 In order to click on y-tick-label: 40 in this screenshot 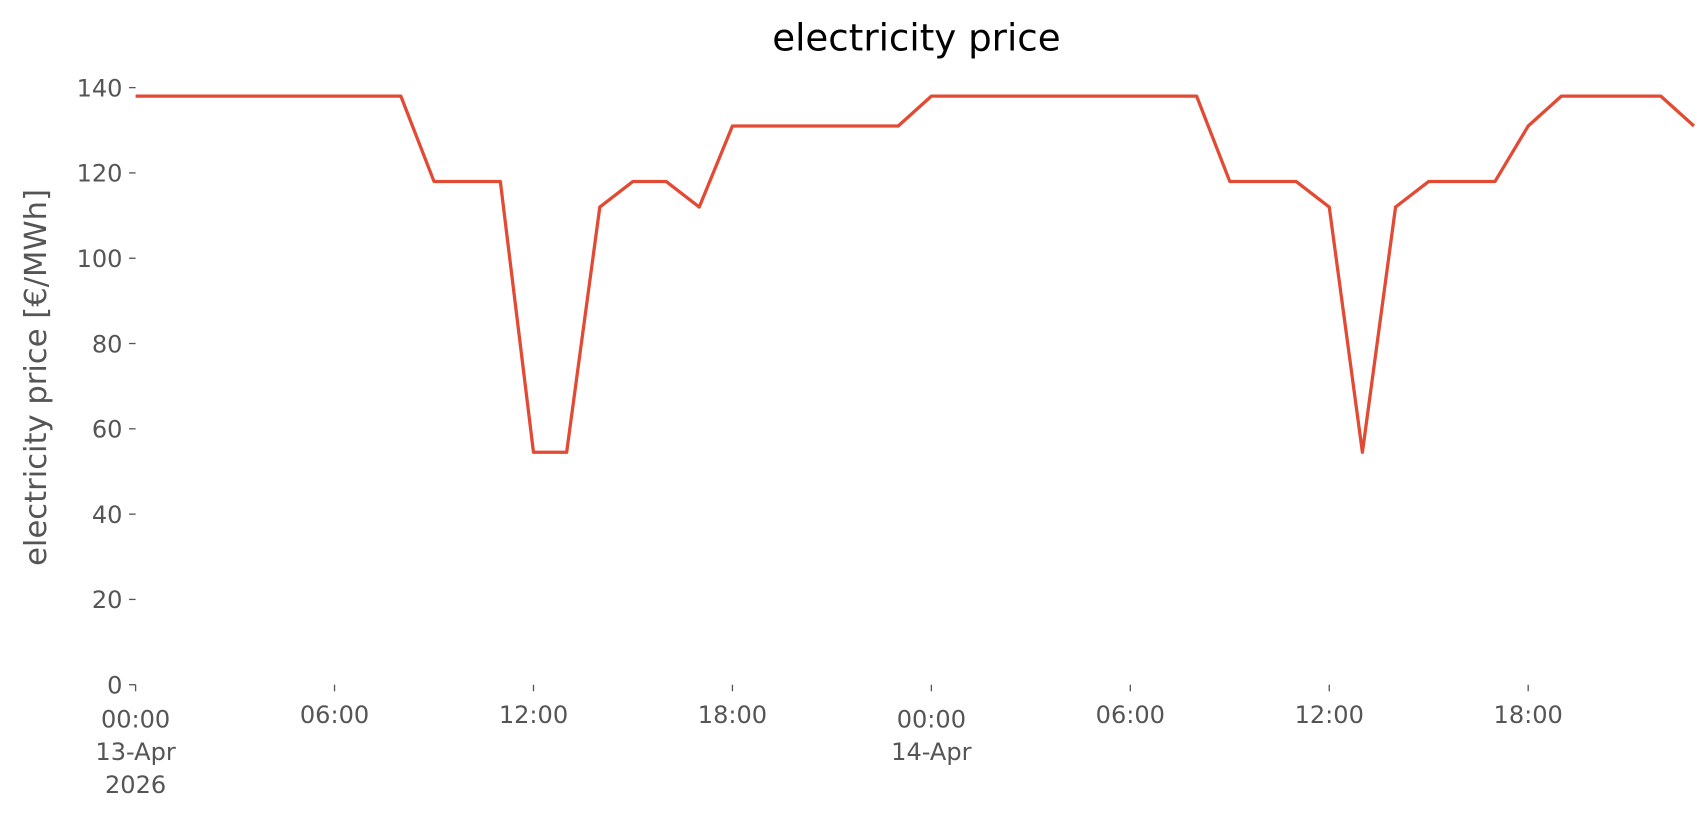, I will do `click(107, 515)`.